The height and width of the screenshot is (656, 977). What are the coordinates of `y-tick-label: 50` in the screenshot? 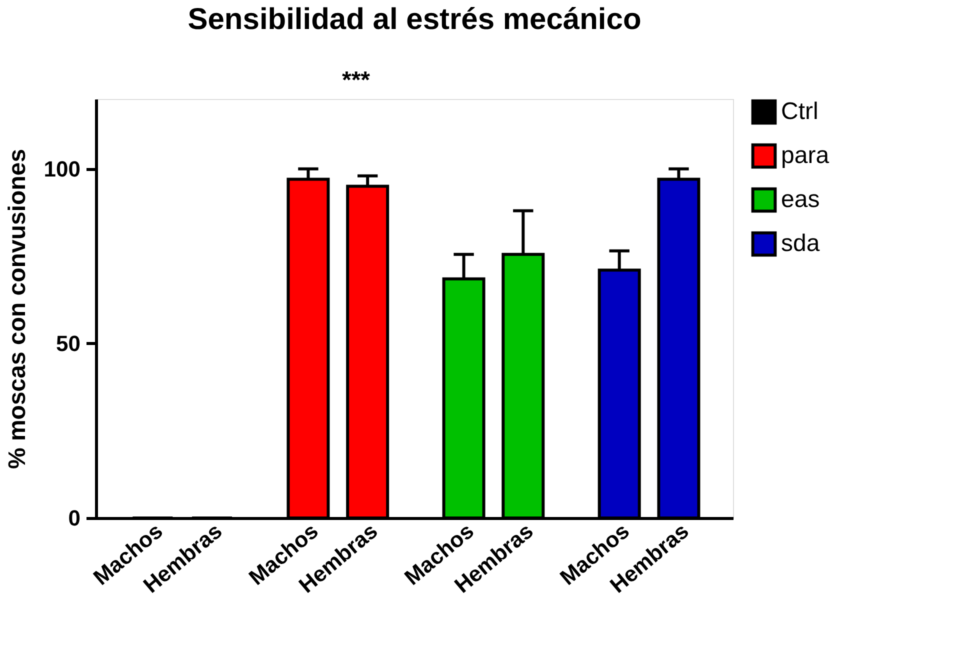 It's located at (68, 343).